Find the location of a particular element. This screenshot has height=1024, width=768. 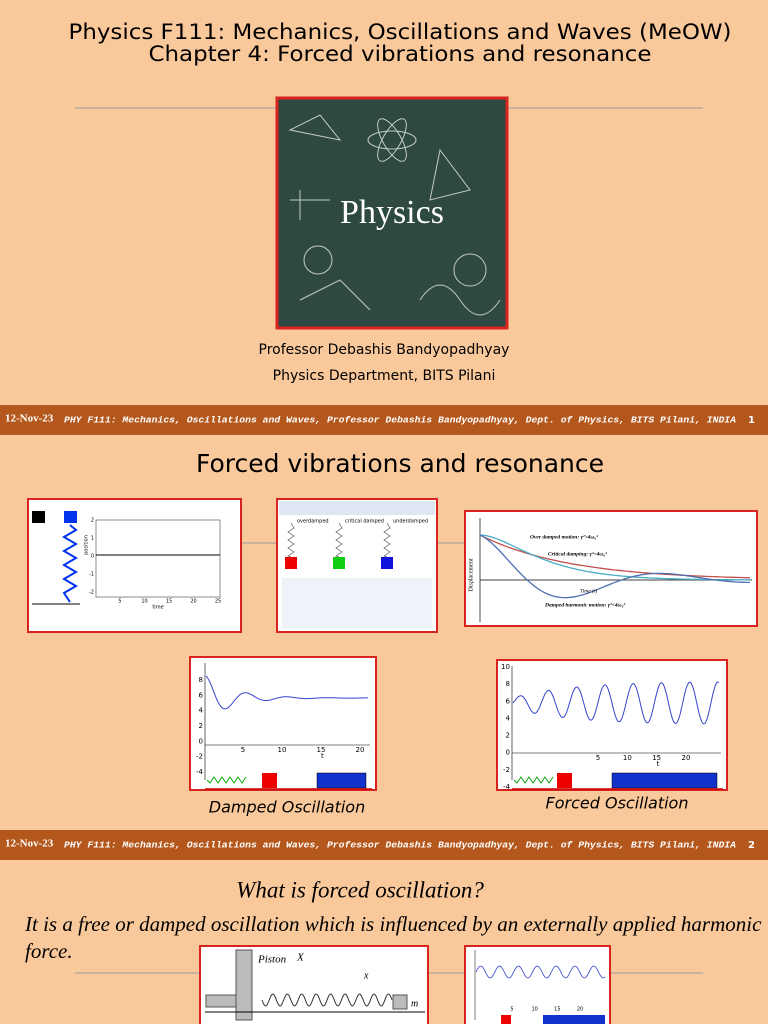

y-tick-label: -1 is located at coordinates (91, 575).